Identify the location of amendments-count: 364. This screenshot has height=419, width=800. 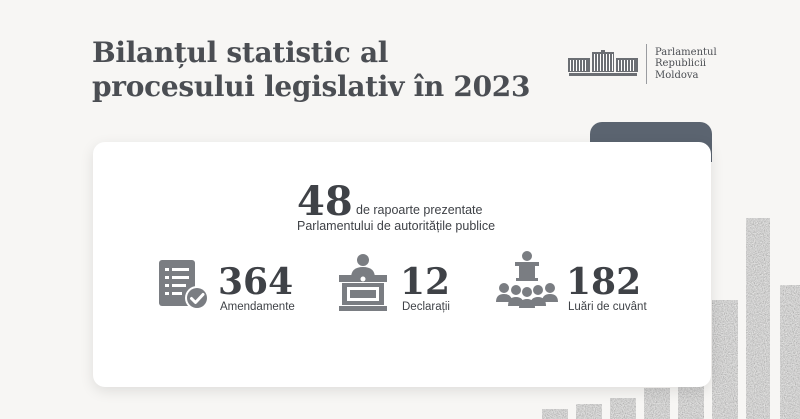
(256, 282).